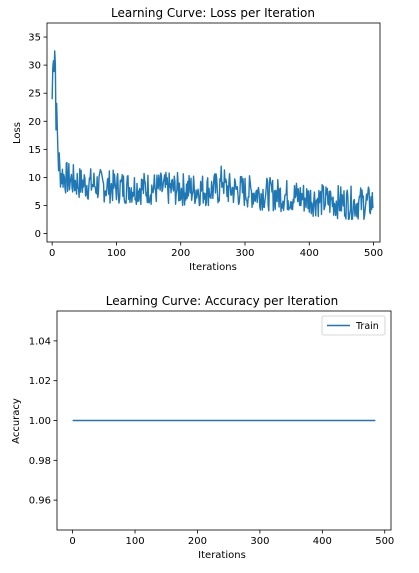 The width and height of the screenshot is (419, 573). Describe the element at coordinates (216, 250) in the screenshot. I see `loss-x-axis: 0 100 200 300 400 500` at that location.